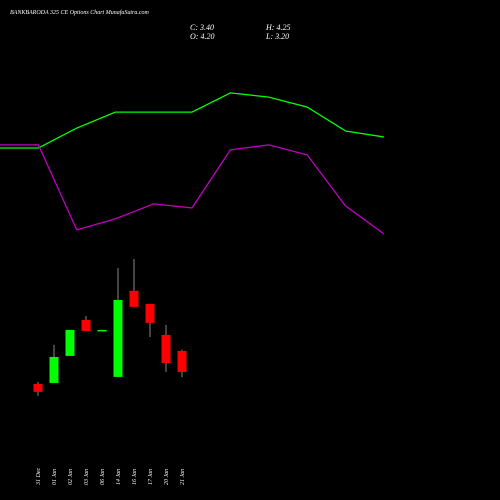  I want to click on x-tick-label: 14 Jan, so click(118, 477).